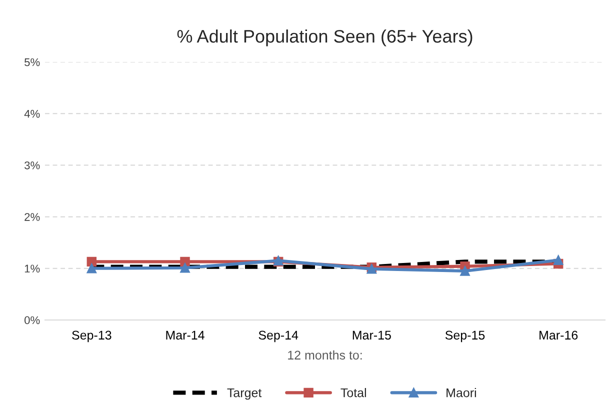 The width and height of the screenshot is (611, 405). What do you see at coordinates (371, 335) in the screenshot?
I see `x-tick-label: Mar-15` at bounding box center [371, 335].